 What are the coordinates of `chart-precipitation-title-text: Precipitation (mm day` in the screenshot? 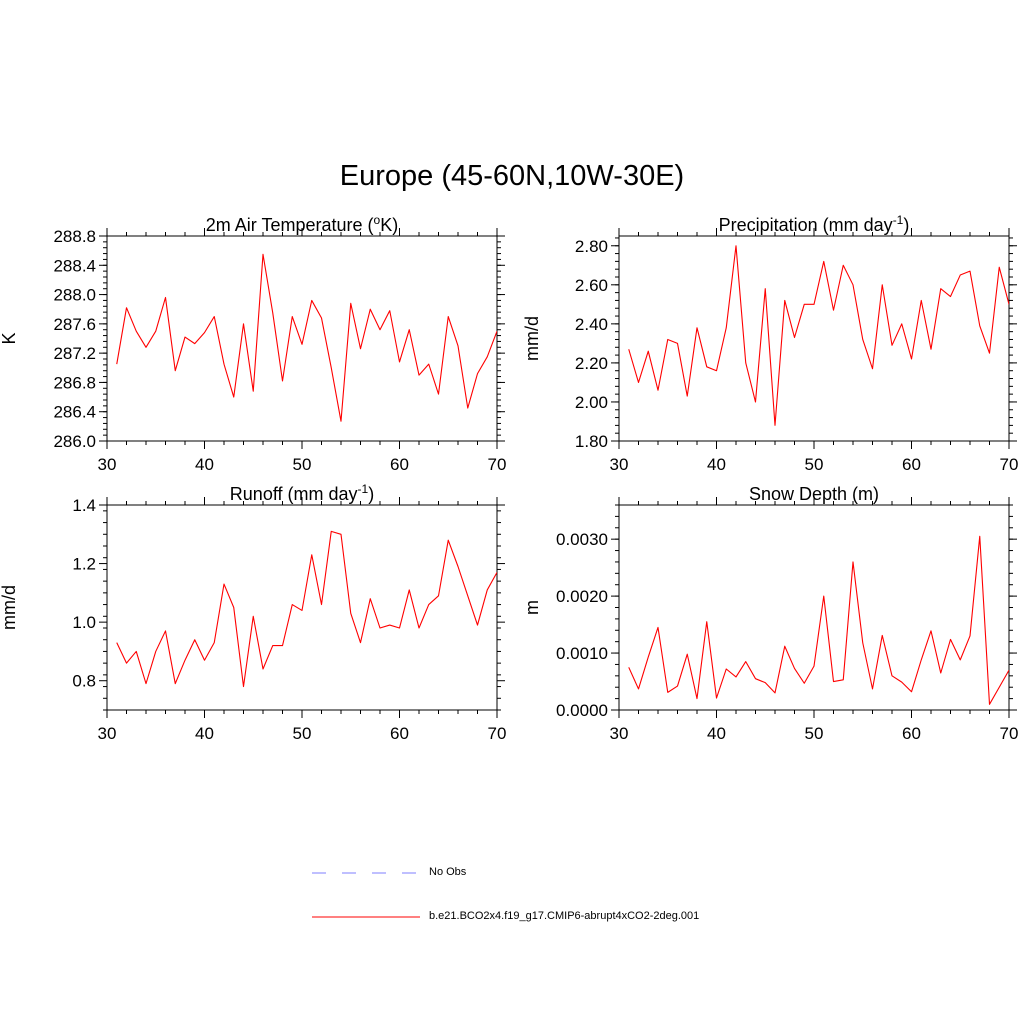 It's located at (806, 225).